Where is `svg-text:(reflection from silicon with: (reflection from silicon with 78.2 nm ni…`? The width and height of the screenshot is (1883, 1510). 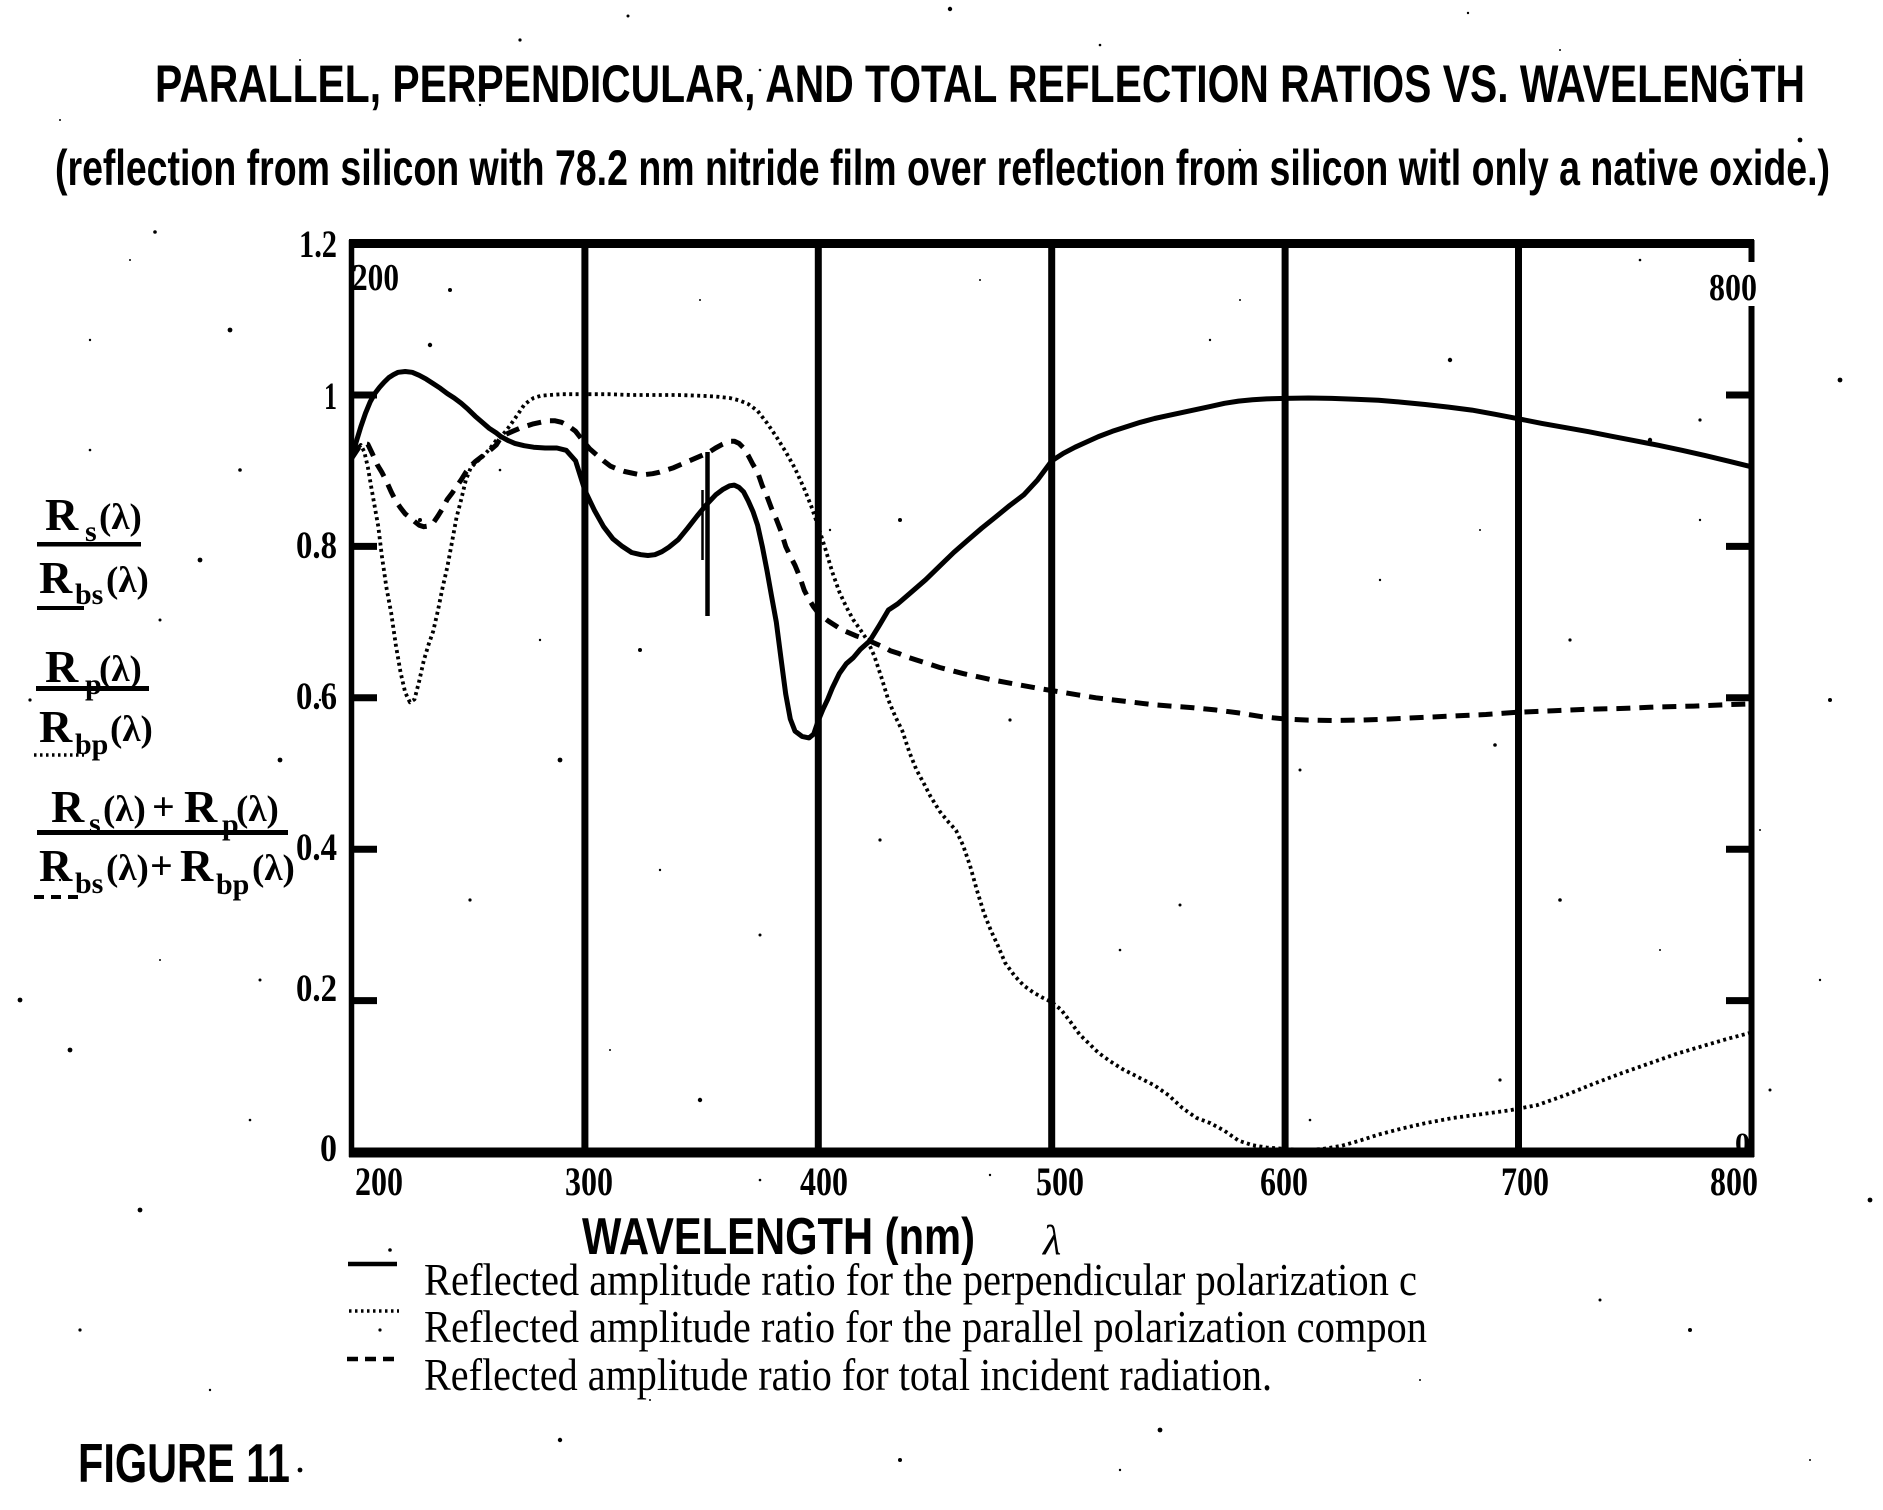 svg-text:(reflection from silicon with: (reflection from silicon with 78.2 nm ni… is located at coordinates (942, 168).